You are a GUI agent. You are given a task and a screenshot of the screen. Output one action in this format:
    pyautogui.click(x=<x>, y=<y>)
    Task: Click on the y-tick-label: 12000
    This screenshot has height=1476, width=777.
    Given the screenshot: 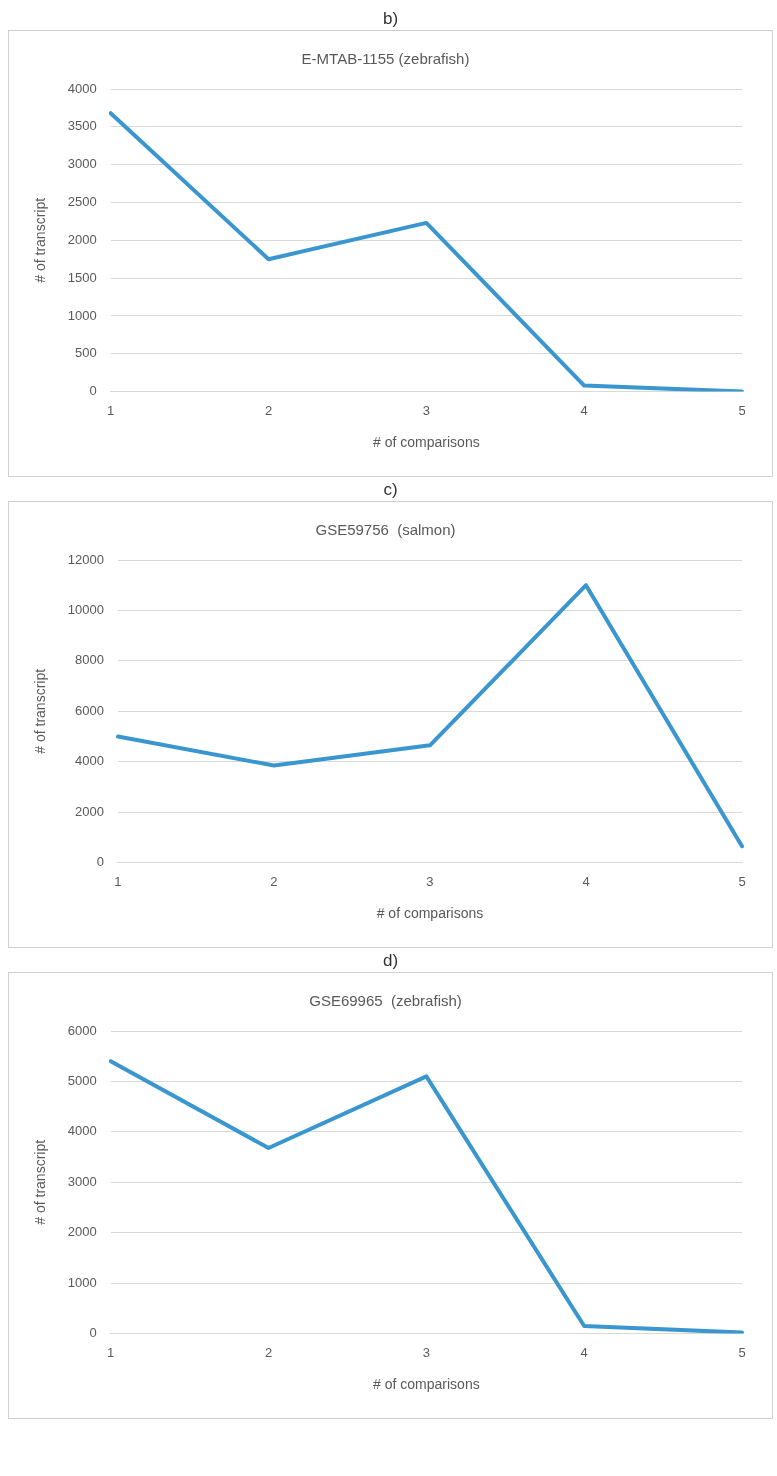 What is the action you would take?
    pyautogui.click(x=85, y=559)
    